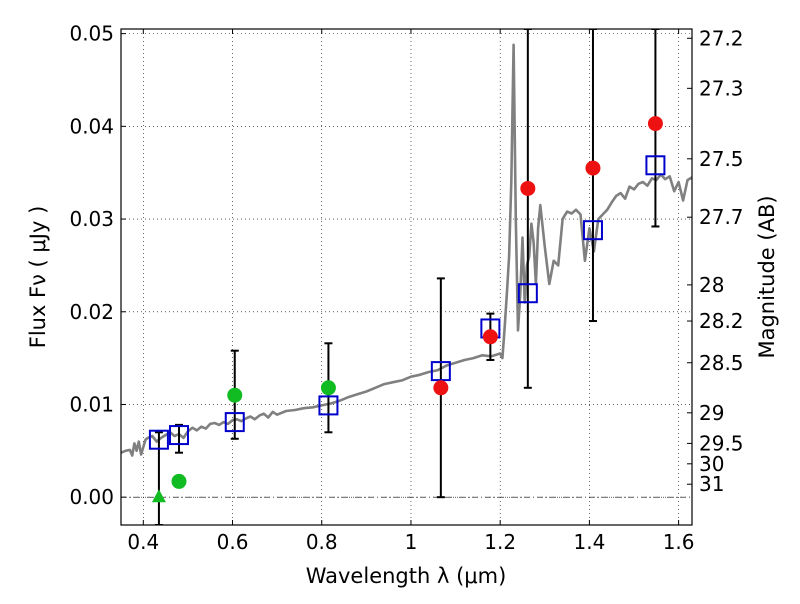  I want to click on right-tick-label: 27.2, so click(721, 38).